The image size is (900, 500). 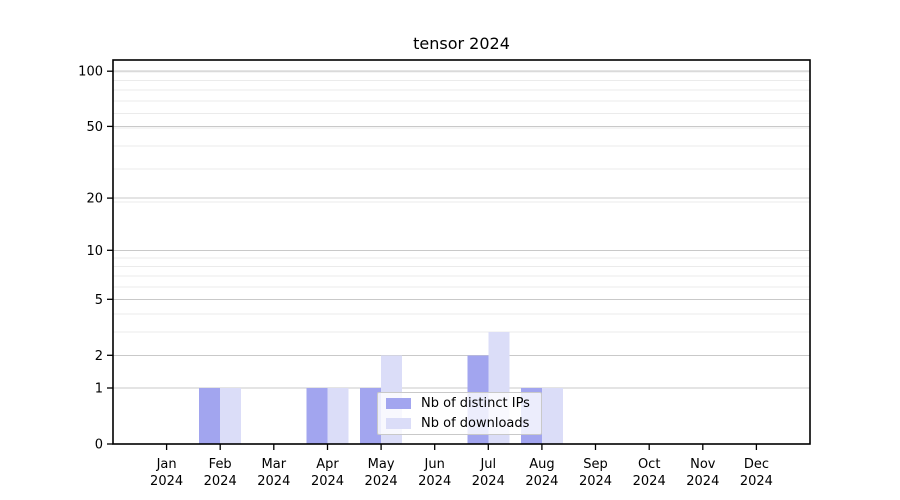 I want to click on x-tick-label-year-may: 2024, so click(x=381, y=481).